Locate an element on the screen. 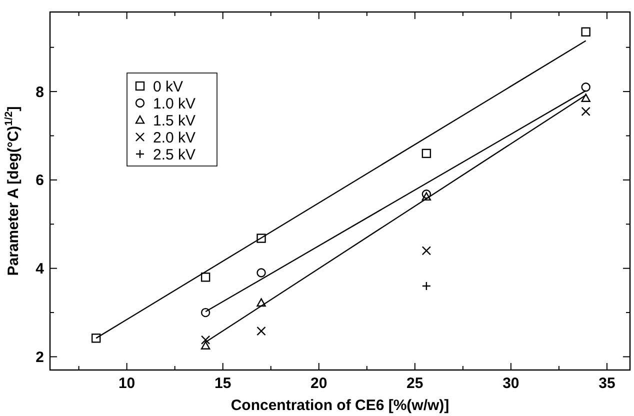 The image size is (634, 416). y-tick-label: 8 is located at coordinates (40, 92).